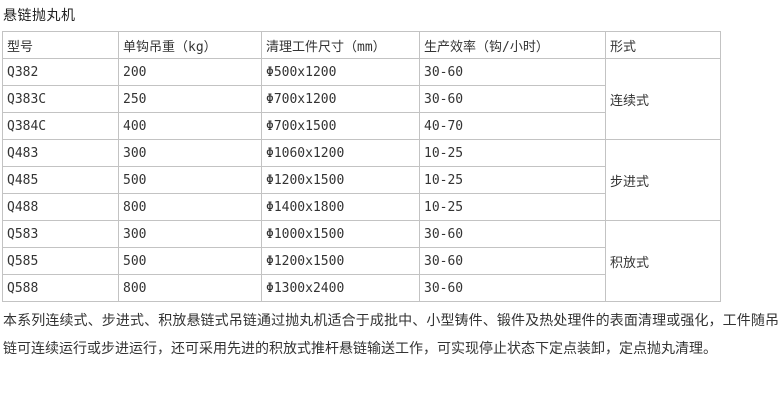 This screenshot has width=778, height=402. I want to click on size-cell: Φ500x1200, so click(340, 72).